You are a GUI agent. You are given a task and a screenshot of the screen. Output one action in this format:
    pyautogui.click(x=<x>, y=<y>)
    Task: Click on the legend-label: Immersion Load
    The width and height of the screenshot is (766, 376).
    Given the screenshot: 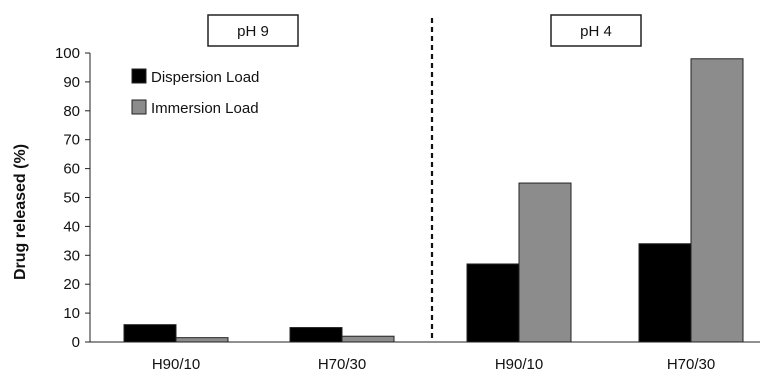 What is the action you would take?
    pyautogui.click(x=205, y=108)
    